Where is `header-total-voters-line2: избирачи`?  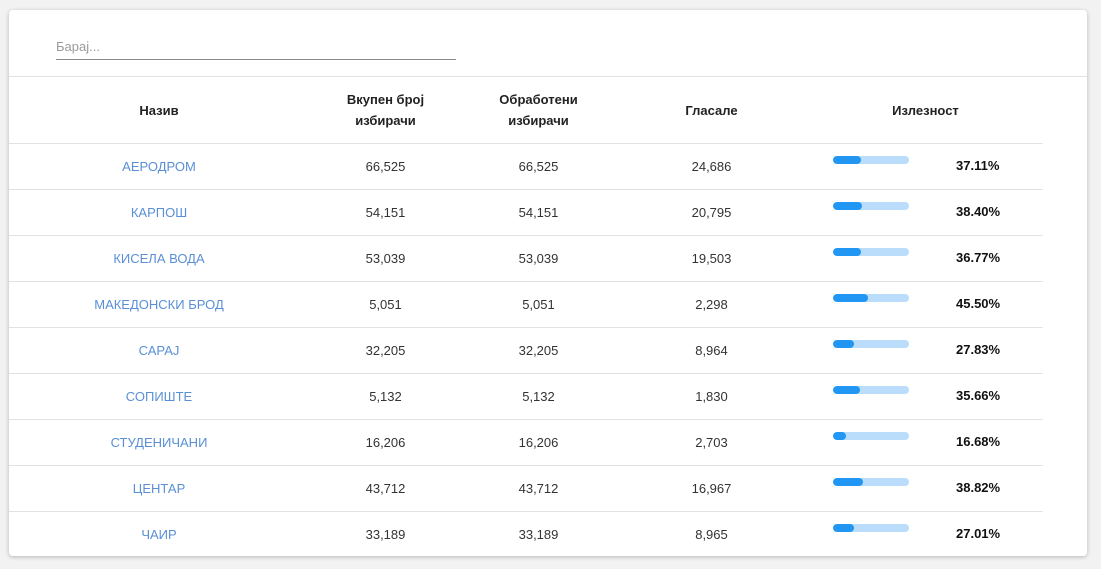
header-total-voters-line2: избирачи is located at coordinates (385, 120).